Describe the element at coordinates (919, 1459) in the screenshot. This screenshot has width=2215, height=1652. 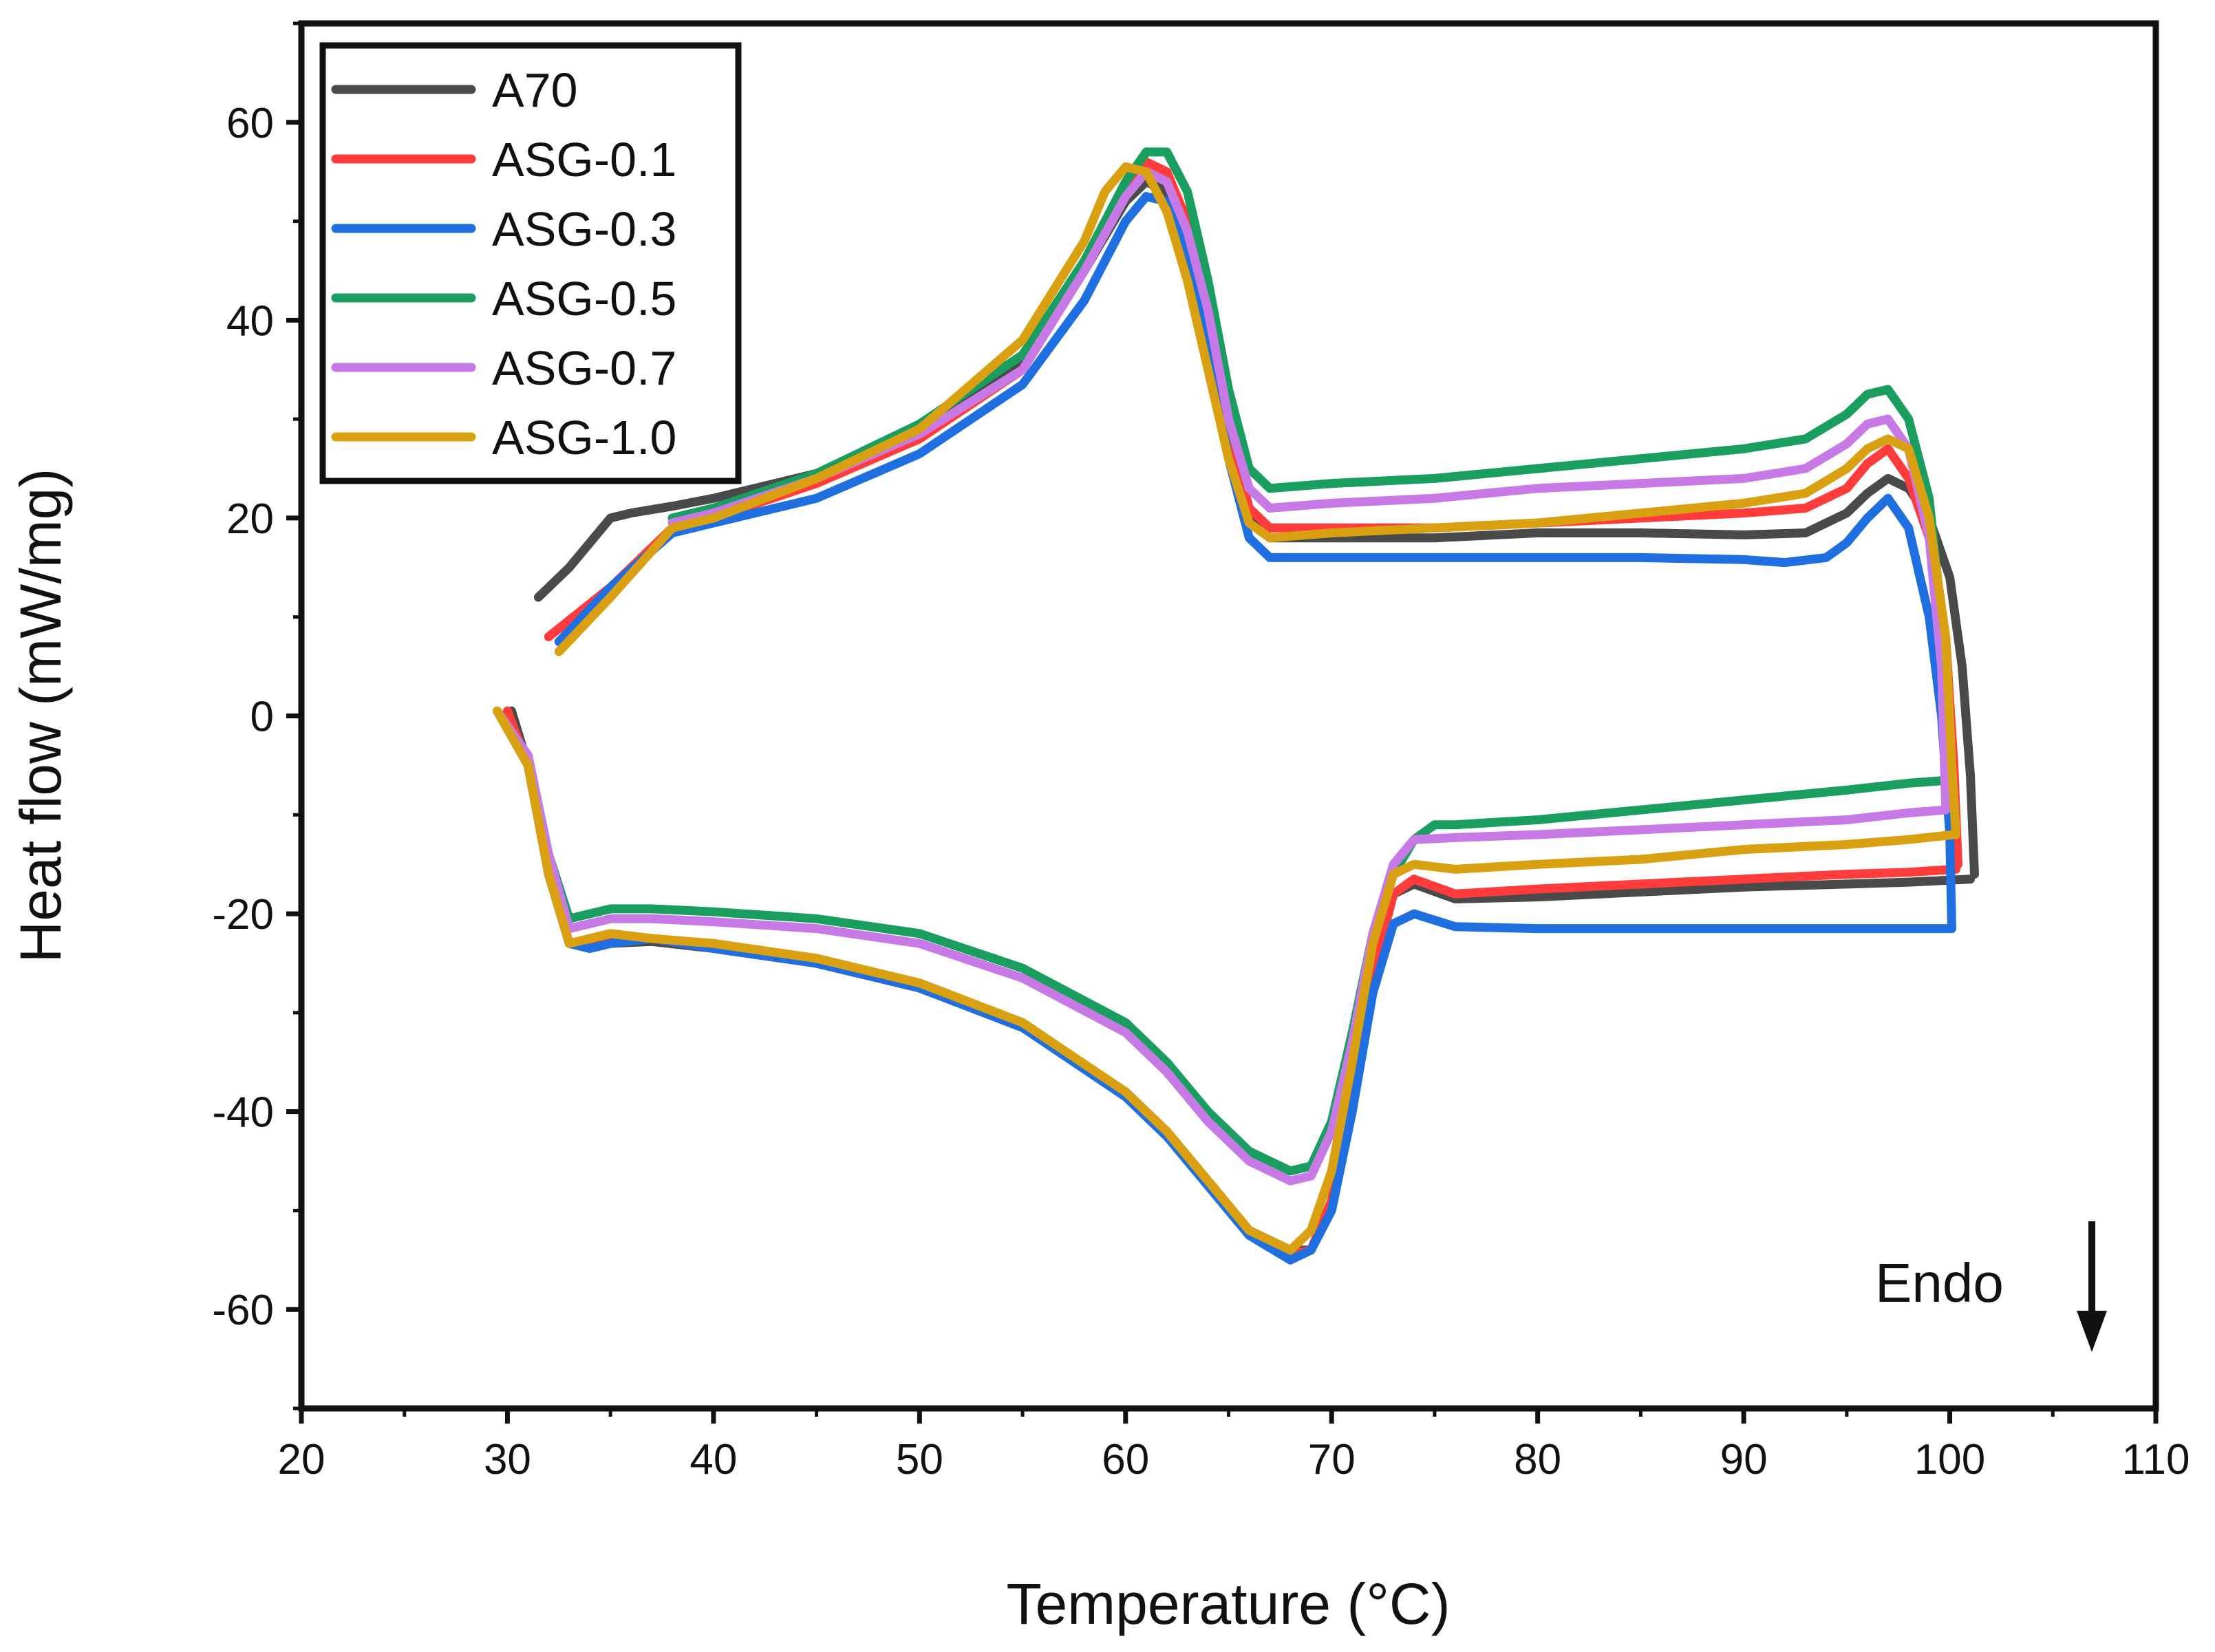
I see `x-tick-label: 50` at that location.